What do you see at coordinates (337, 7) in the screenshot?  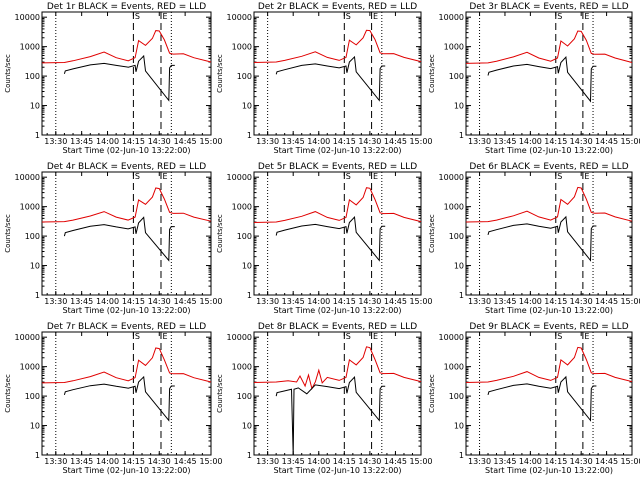 I see `panel-title: Det 2r BLACK = Events, RED = LLD` at bounding box center [337, 7].